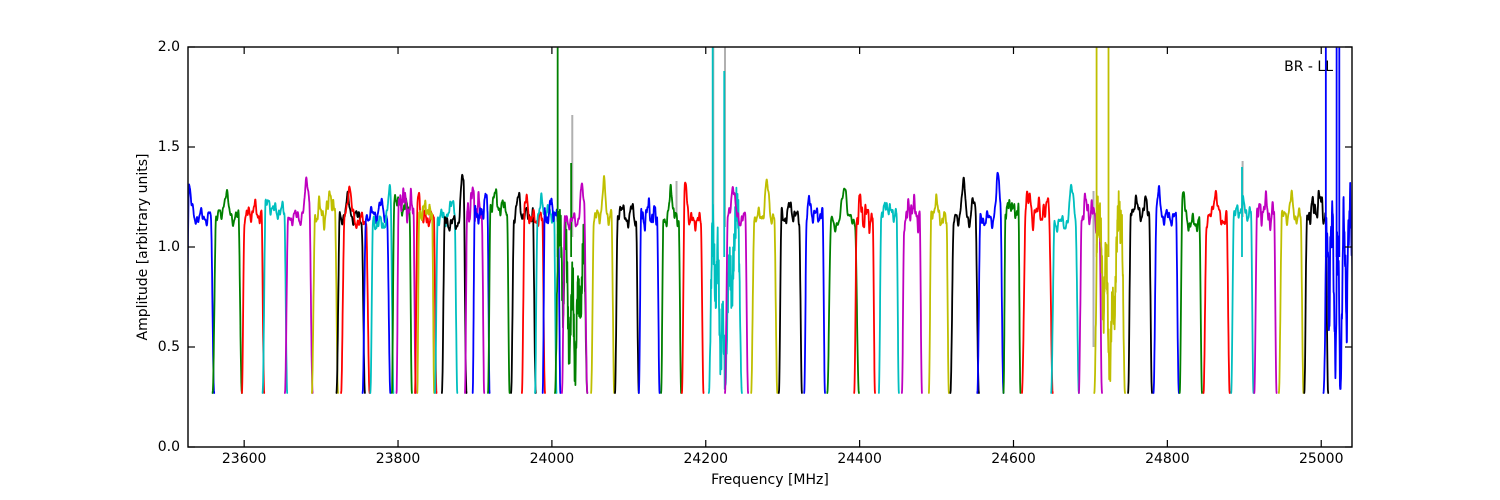 The height and width of the screenshot is (500, 1500). What do you see at coordinates (552, 459) in the screenshot?
I see `x-tick-label: 24000` at bounding box center [552, 459].